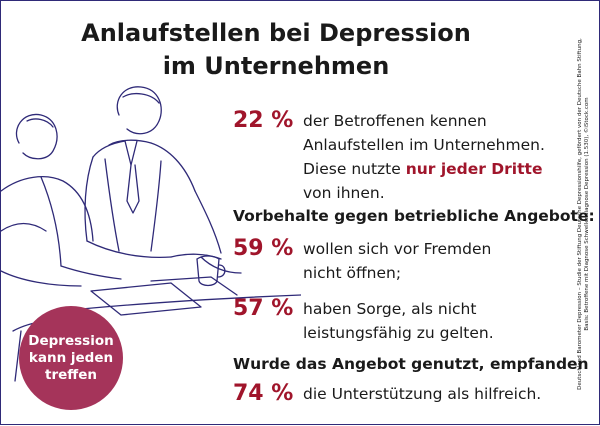 This screenshot has width=600, height=426. What do you see at coordinates (344, 193) in the screenshot?
I see `stat-line: von ihnen.` at bounding box center [344, 193].